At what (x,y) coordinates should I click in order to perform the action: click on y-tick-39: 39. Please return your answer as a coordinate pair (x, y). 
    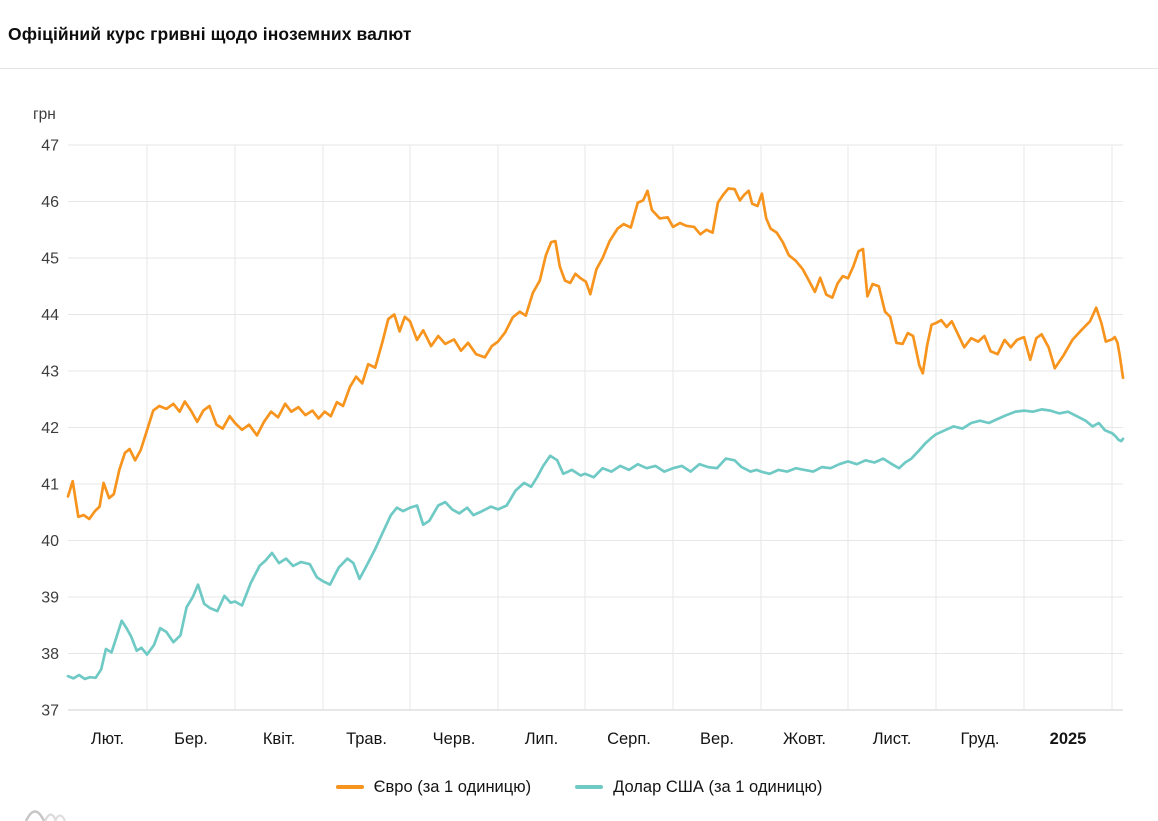
    Looking at the image, I should click on (50, 598).